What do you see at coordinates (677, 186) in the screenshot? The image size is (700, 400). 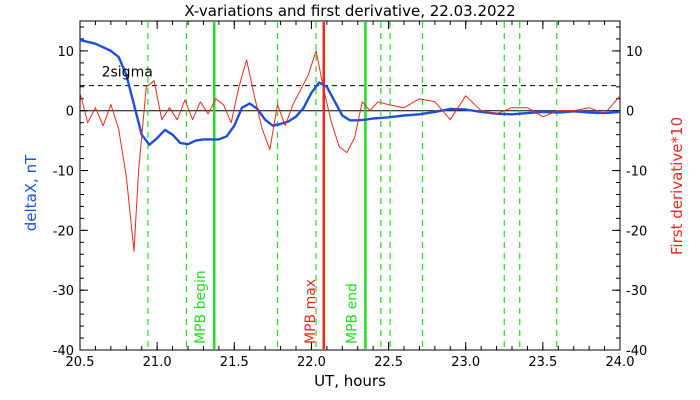 I see `y-axis-label-right: First derivative*10` at bounding box center [677, 186].